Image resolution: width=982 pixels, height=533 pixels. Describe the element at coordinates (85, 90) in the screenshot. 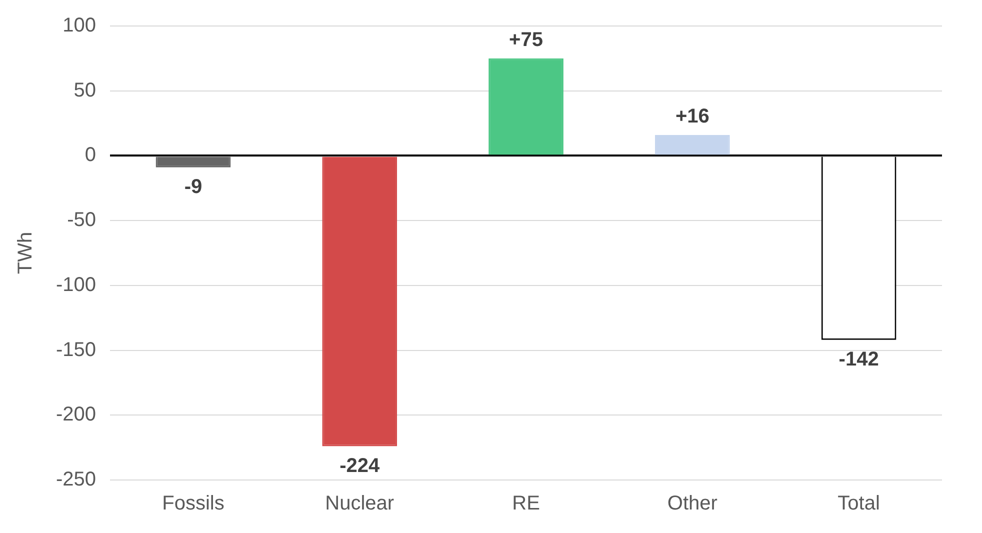

I see `y-tick-label: 50` at that location.